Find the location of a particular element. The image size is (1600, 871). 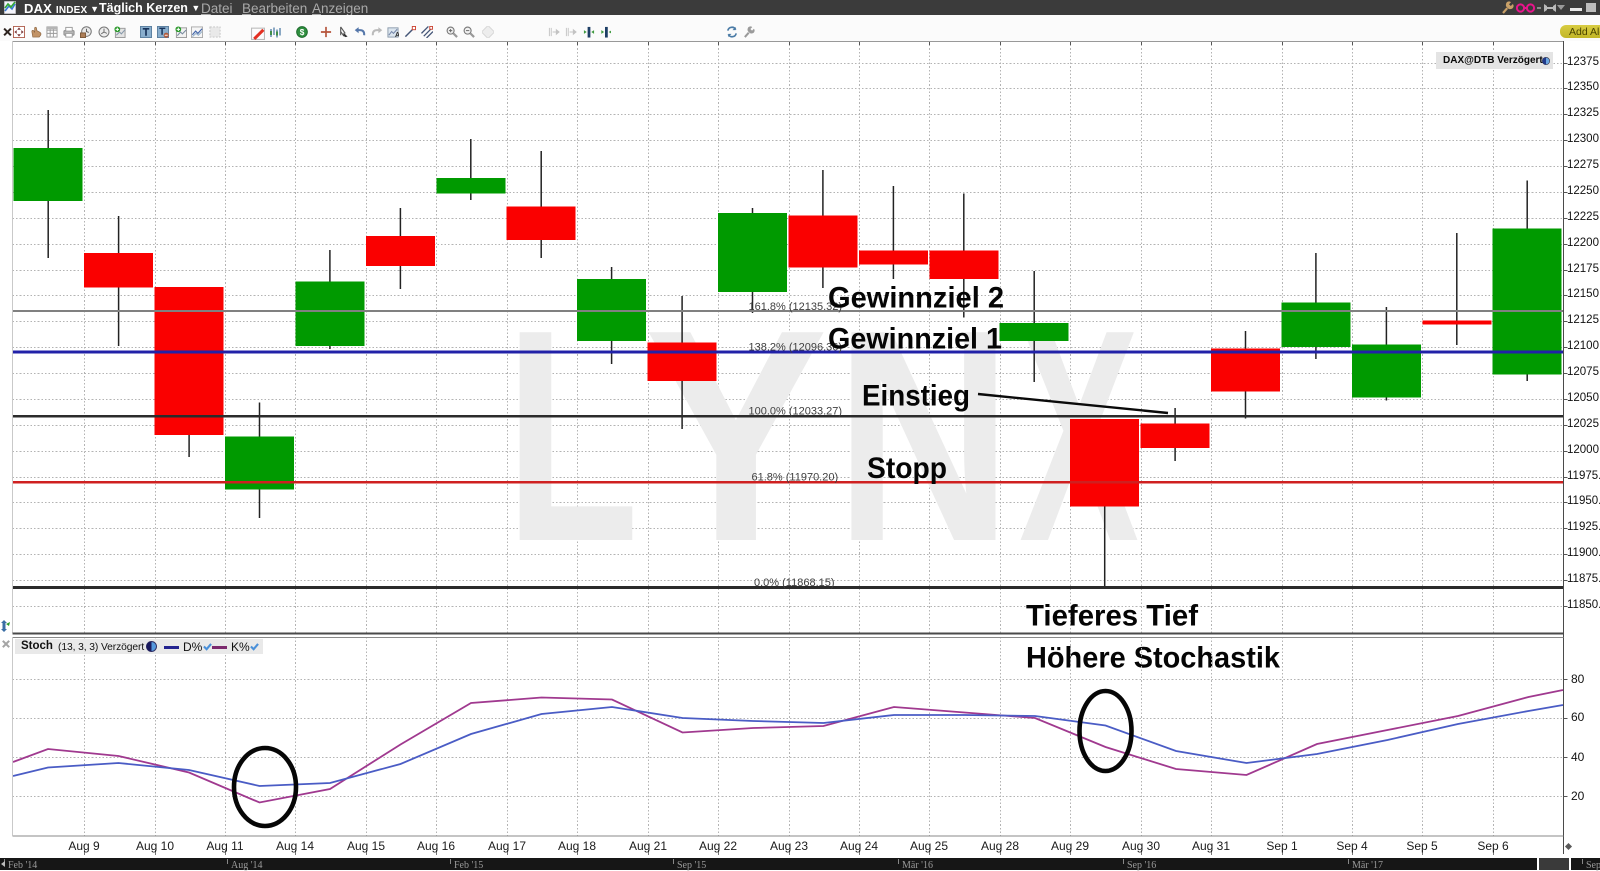

svg-text: 100.0% (12033.27) is located at coordinates (796, 412).